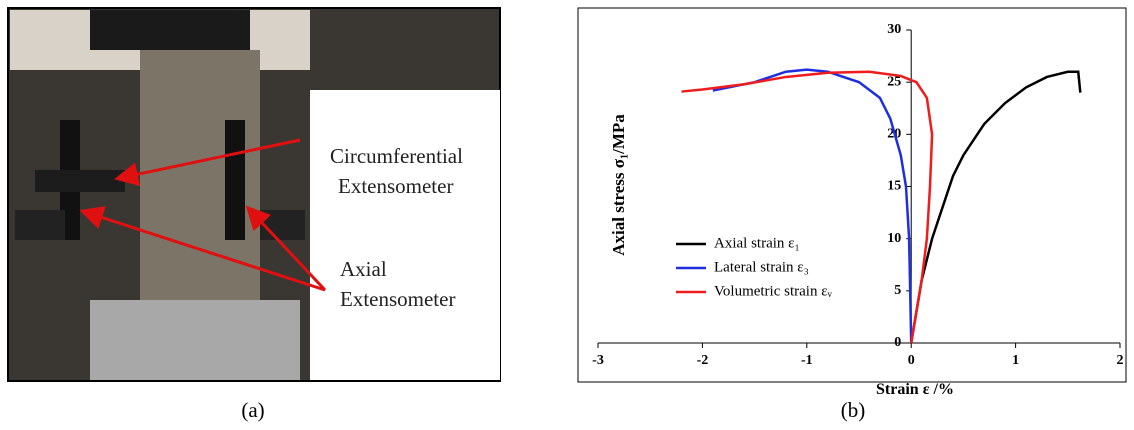  What do you see at coordinates (396, 156) in the screenshot?
I see `photo-label: Circumferential` at bounding box center [396, 156].